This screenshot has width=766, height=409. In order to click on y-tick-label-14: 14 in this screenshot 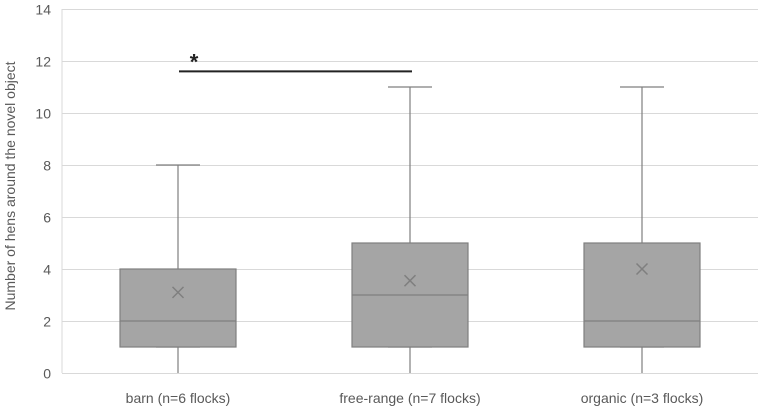, I will do `click(43, 10)`.